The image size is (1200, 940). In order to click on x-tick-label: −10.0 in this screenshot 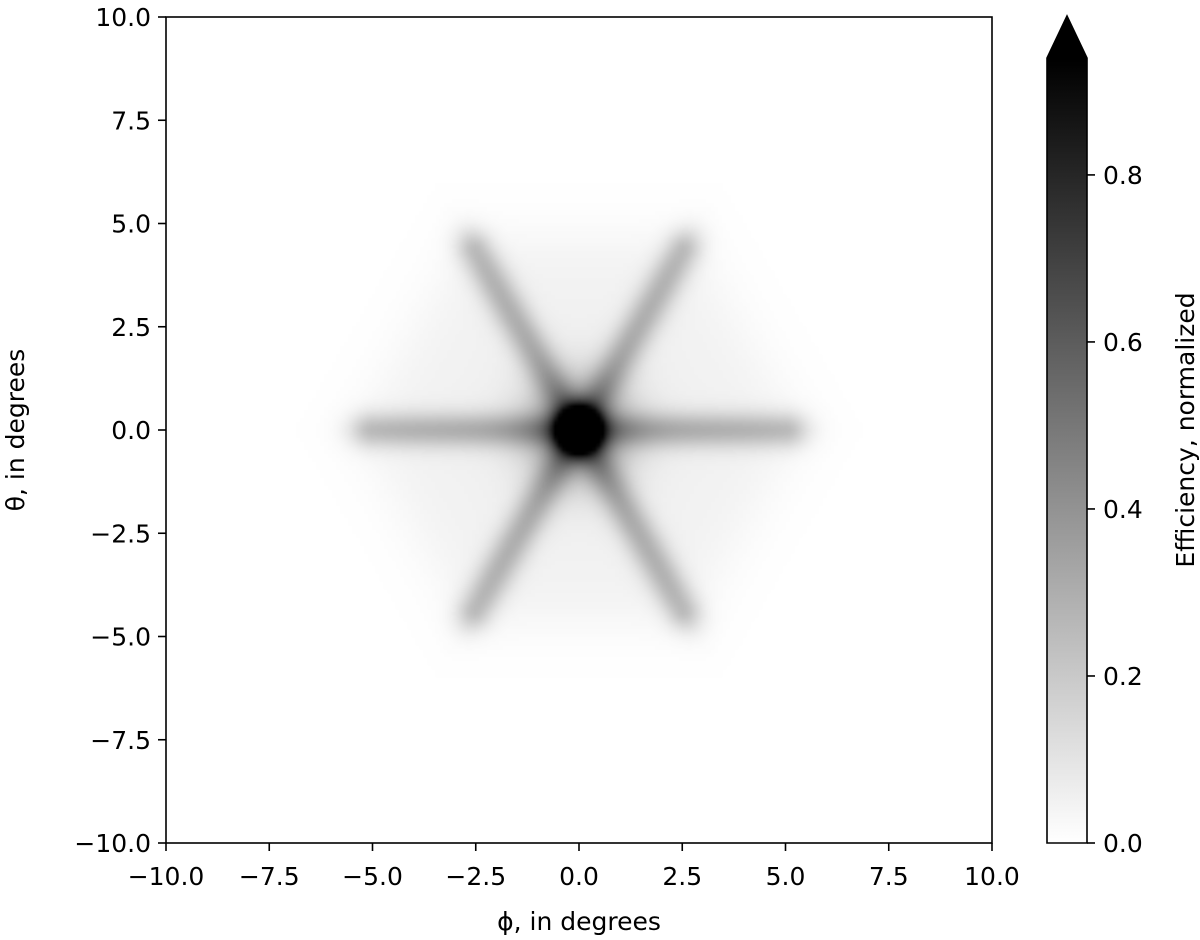, I will do `click(166, 876)`.